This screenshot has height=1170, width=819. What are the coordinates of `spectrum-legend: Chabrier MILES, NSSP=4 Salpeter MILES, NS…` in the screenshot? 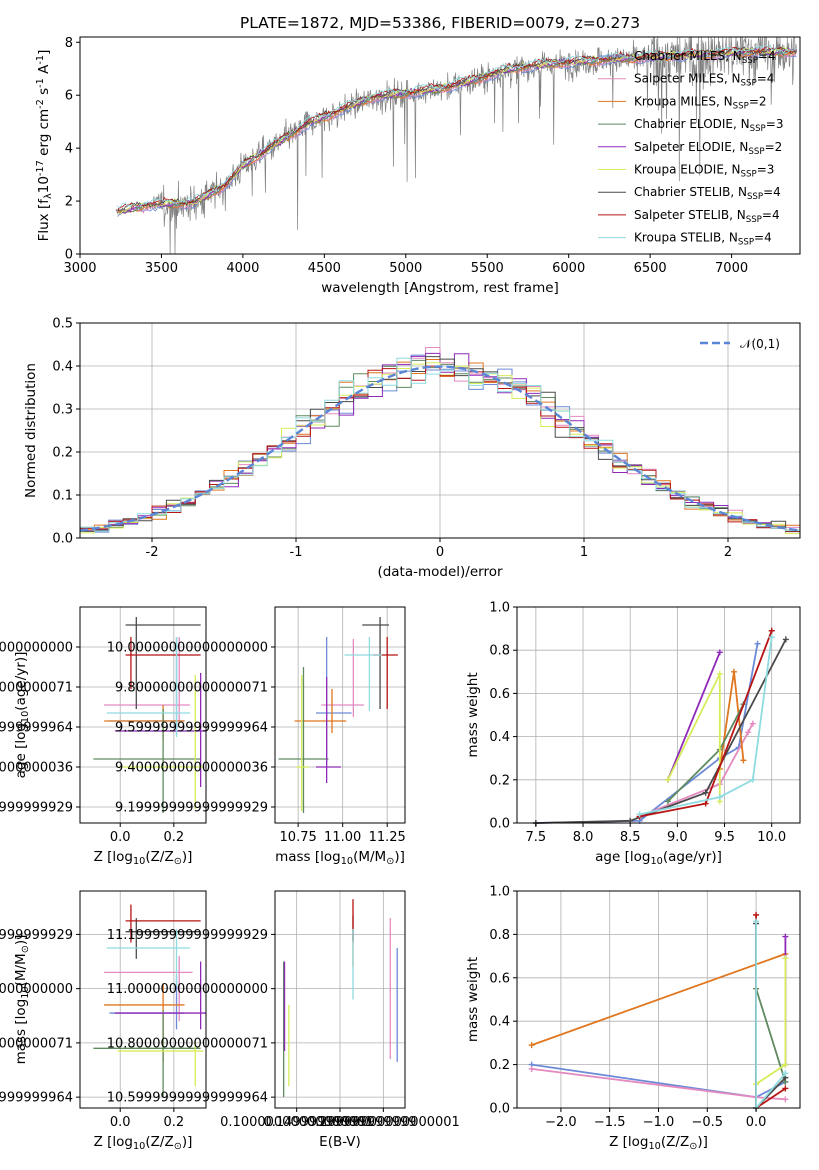 It's located at (690, 148).